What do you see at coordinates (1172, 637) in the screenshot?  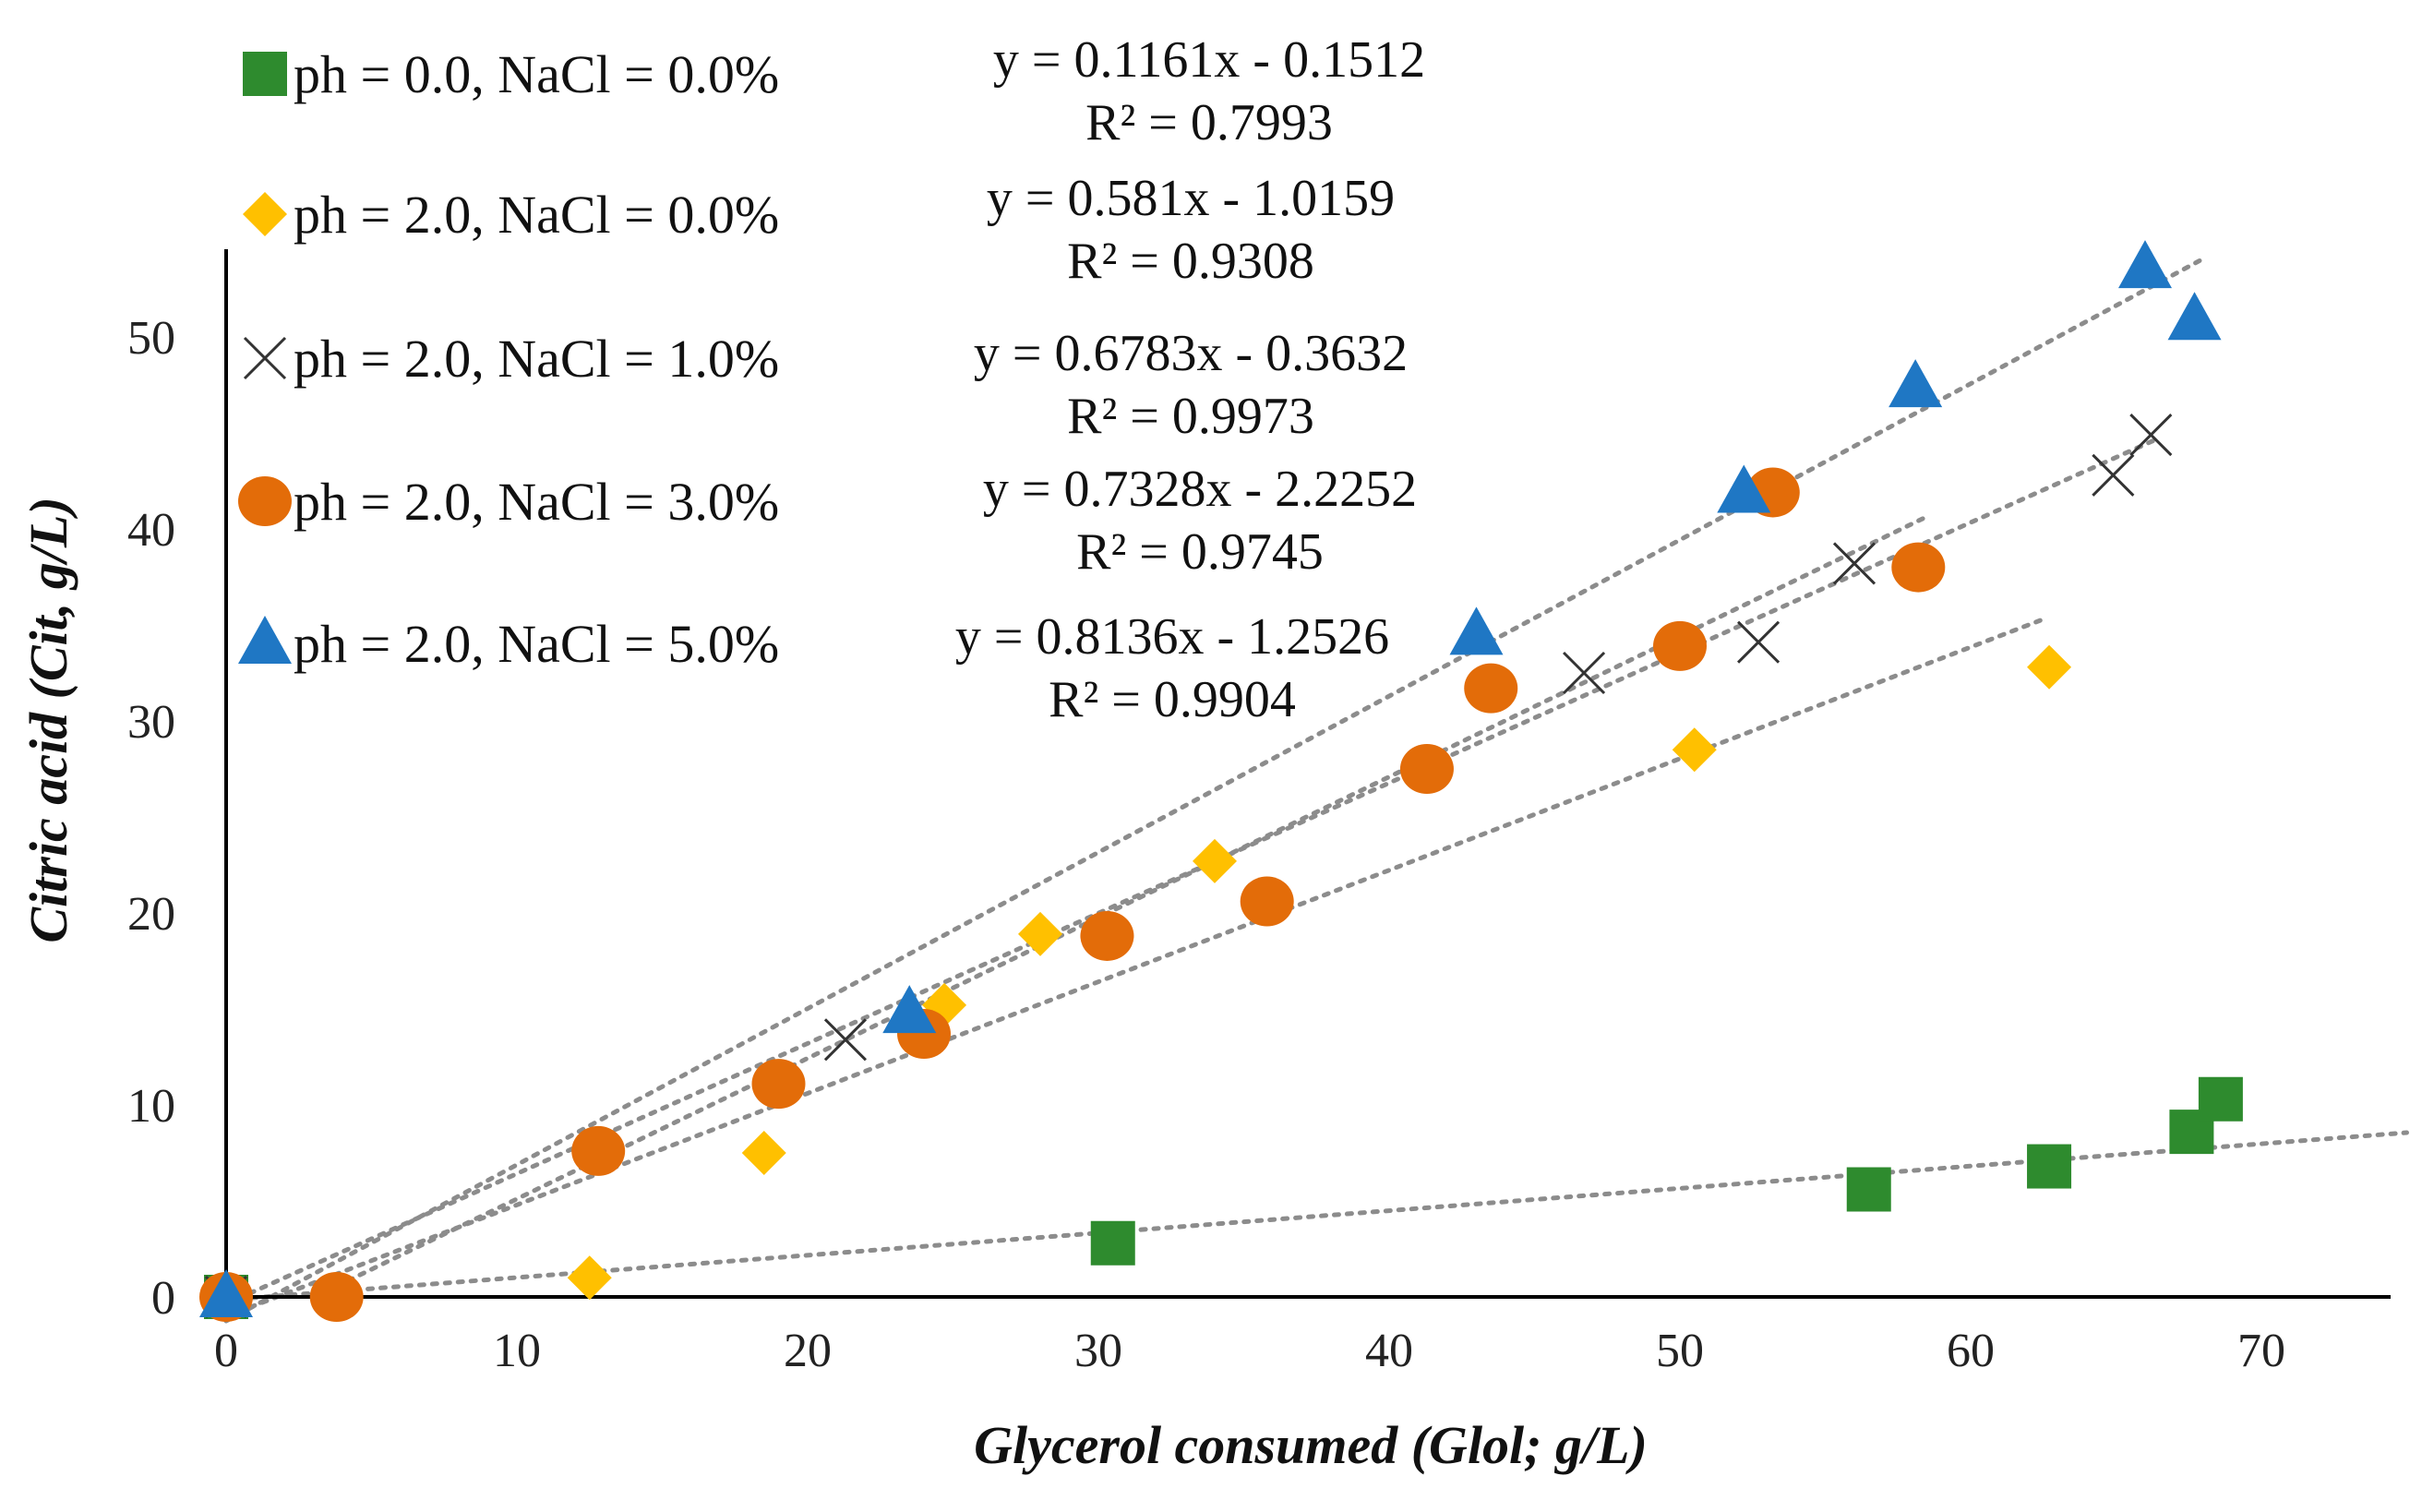 I see `equation-text: y = 0.8136x - 1.2526` at bounding box center [1172, 637].